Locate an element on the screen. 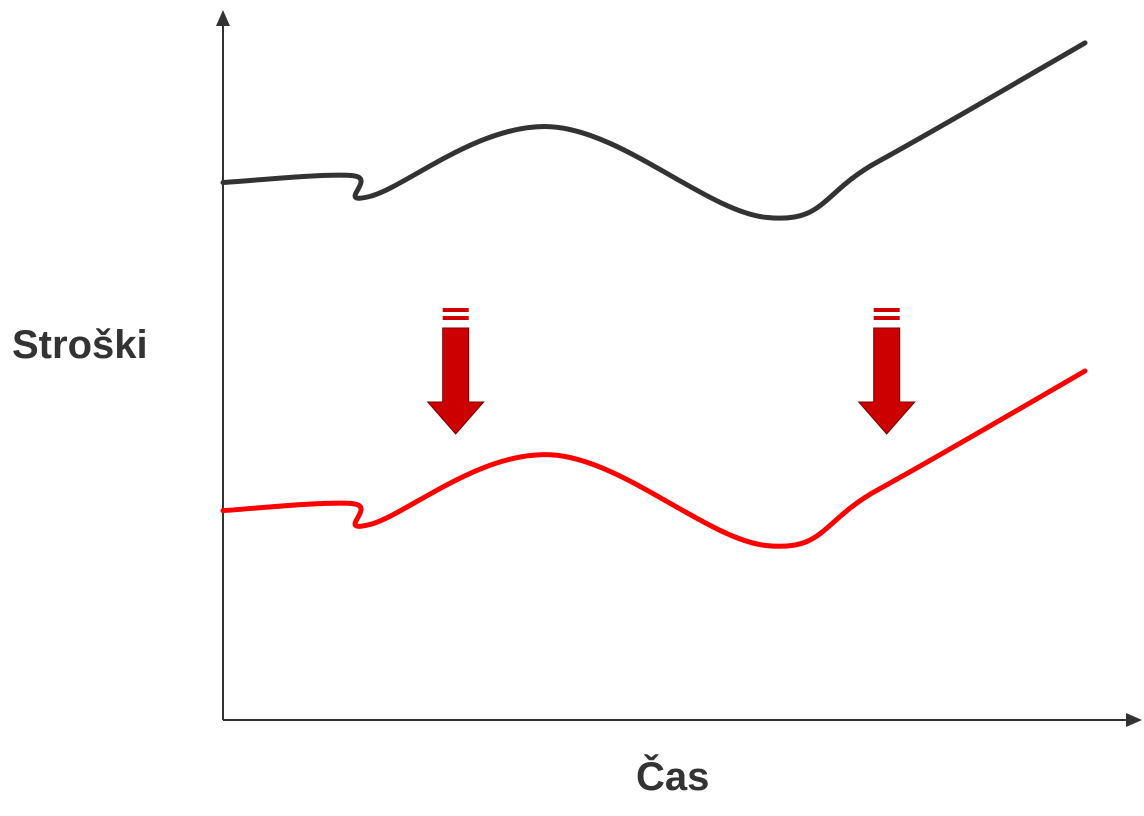 The width and height of the screenshot is (1144, 816). y-axis-arrow-icon is located at coordinates (223, 18).